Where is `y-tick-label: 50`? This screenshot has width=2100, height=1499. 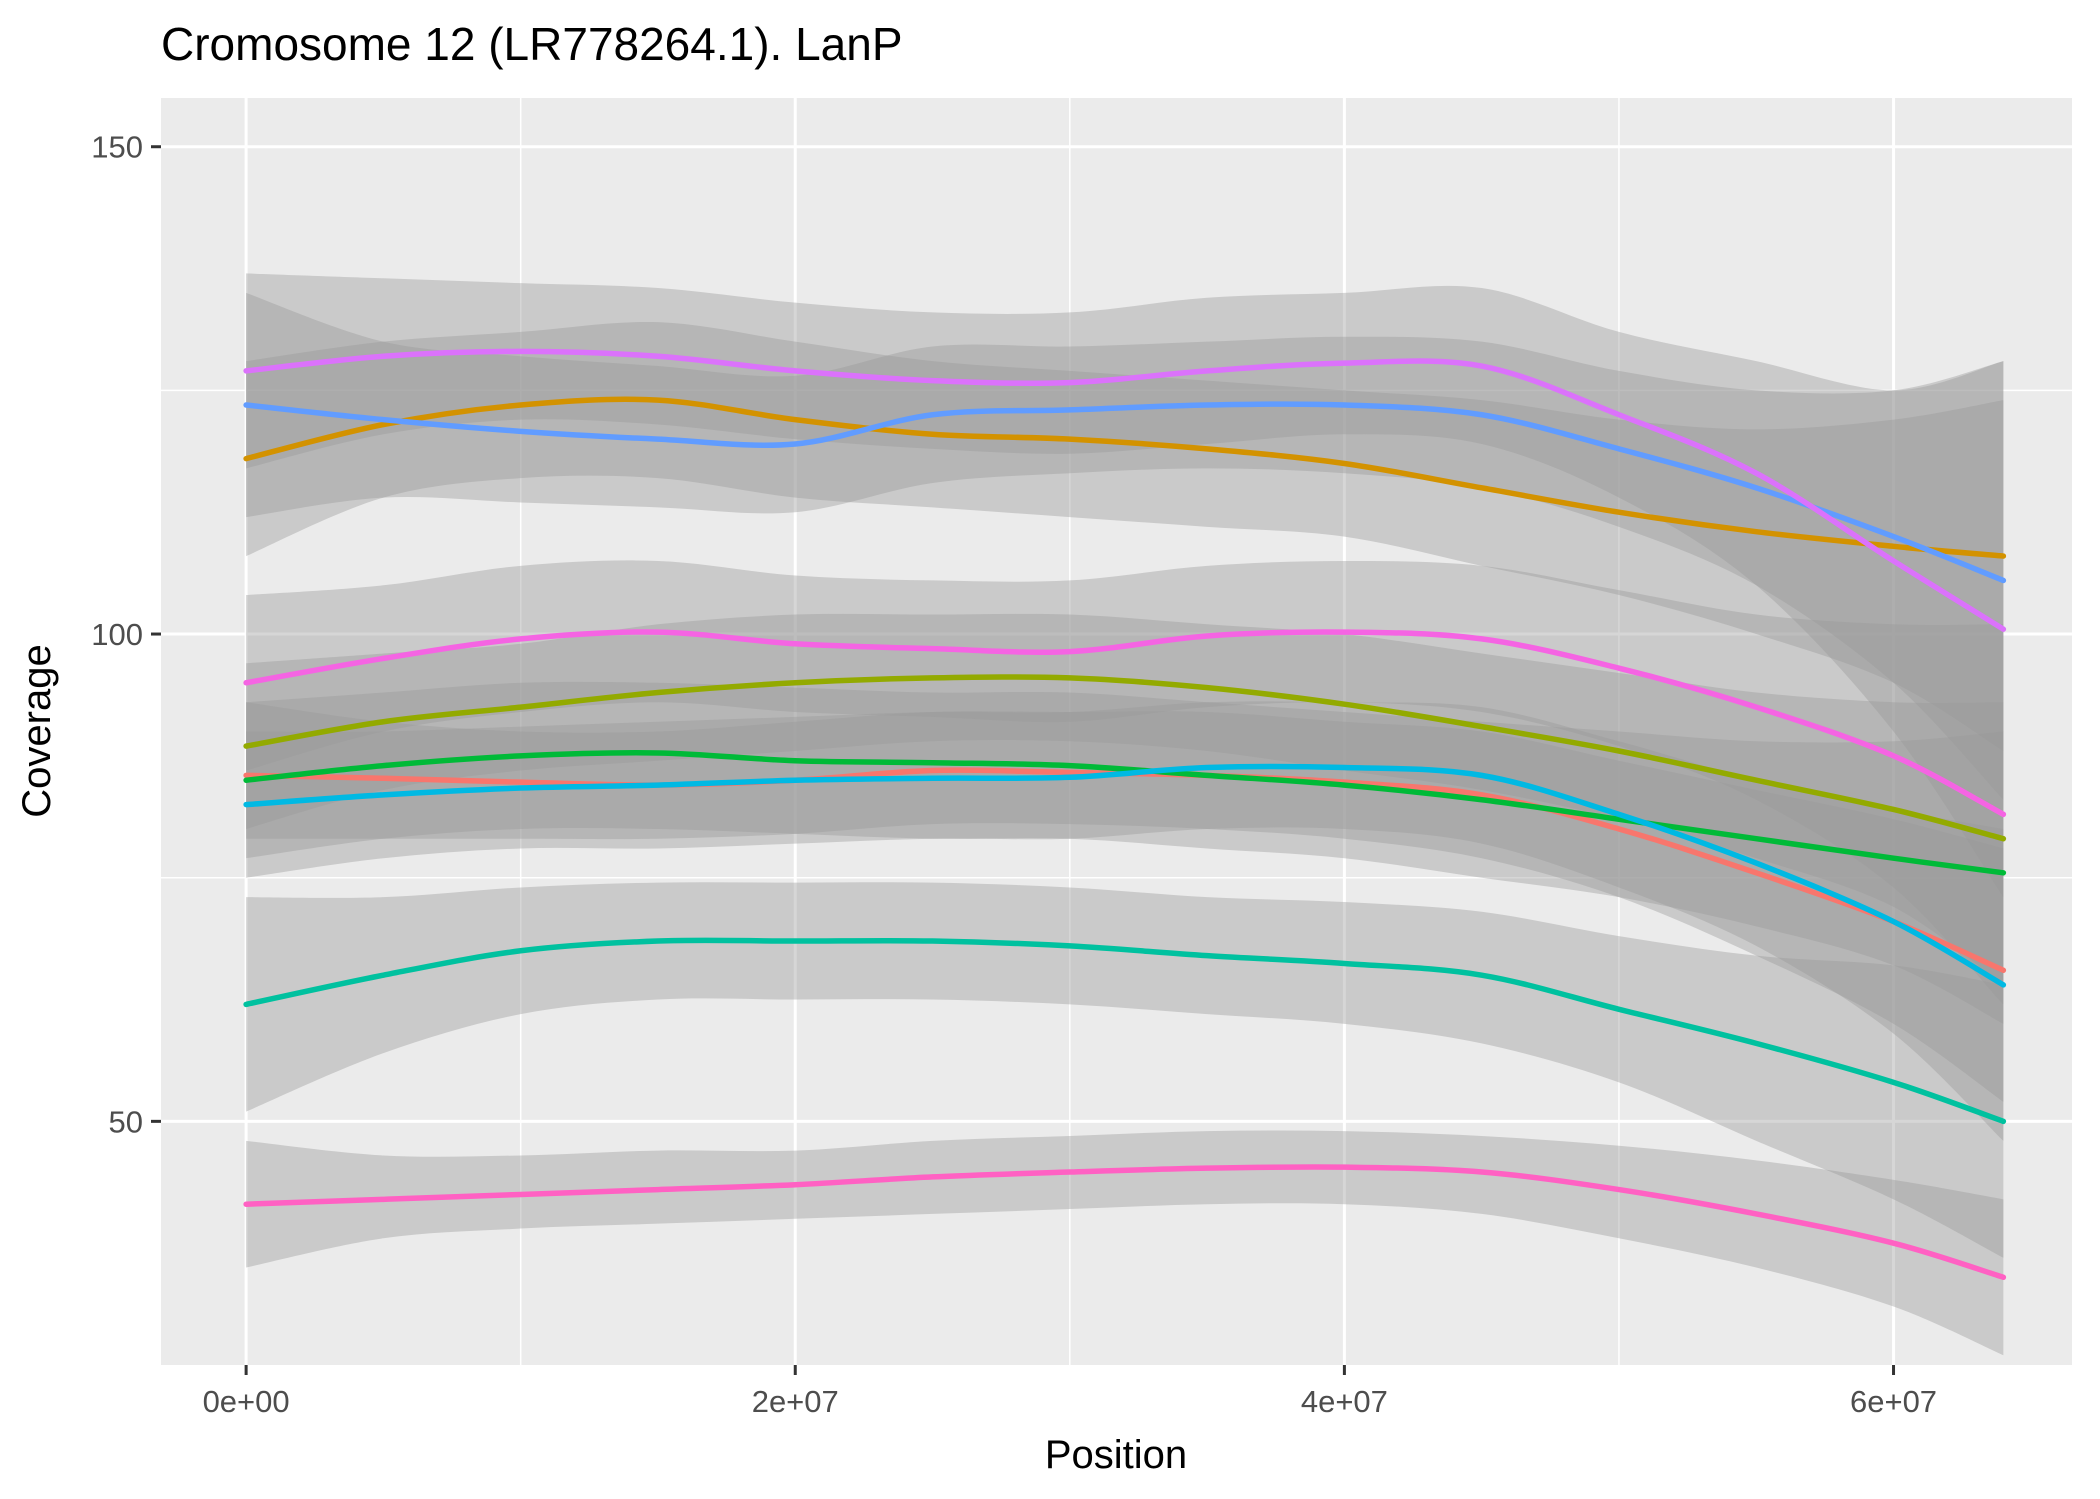
y-tick-label: 50 is located at coordinates (126, 1121).